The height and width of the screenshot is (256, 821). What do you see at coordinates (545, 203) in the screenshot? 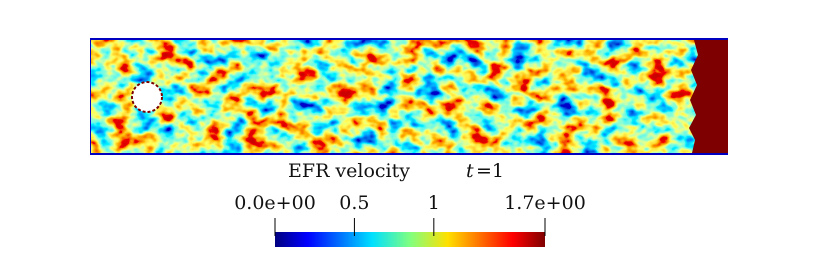
I see `colorbar-tick-label: 1.7e+00` at bounding box center [545, 203].